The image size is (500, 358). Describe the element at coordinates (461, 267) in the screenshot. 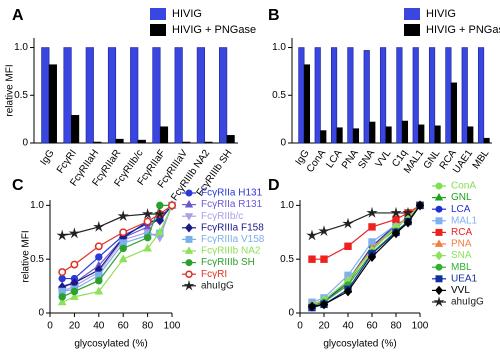

I see `legend-label: MBL` at that location.